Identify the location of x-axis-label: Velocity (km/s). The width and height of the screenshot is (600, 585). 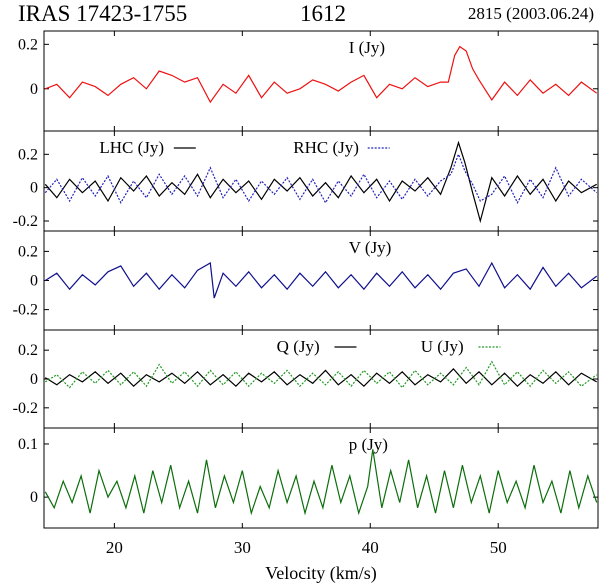
(320, 573).